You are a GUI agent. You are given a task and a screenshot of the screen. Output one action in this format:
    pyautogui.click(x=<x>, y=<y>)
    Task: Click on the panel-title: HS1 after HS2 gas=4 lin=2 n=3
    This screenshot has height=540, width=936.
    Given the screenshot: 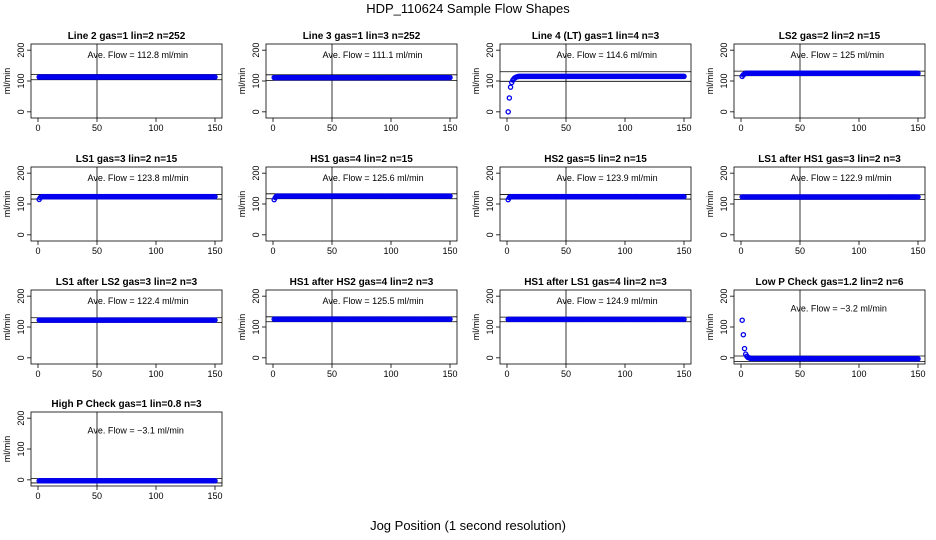 What is the action you would take?
    pyautogui.click(x=362, y=282)
    